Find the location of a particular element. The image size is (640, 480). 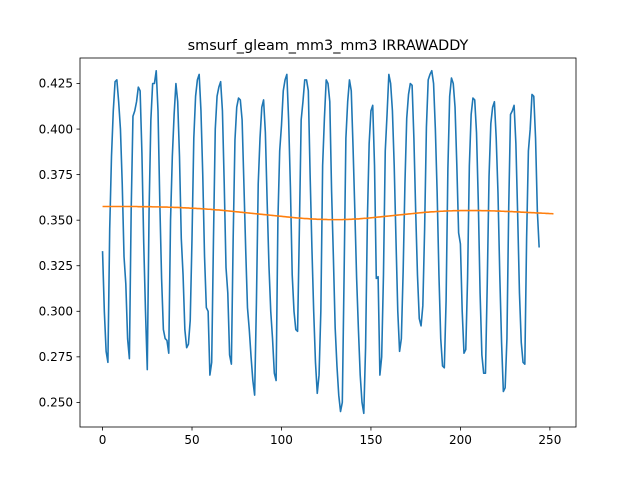

x-tick-label: 250 is located at coordinates (549, 440).